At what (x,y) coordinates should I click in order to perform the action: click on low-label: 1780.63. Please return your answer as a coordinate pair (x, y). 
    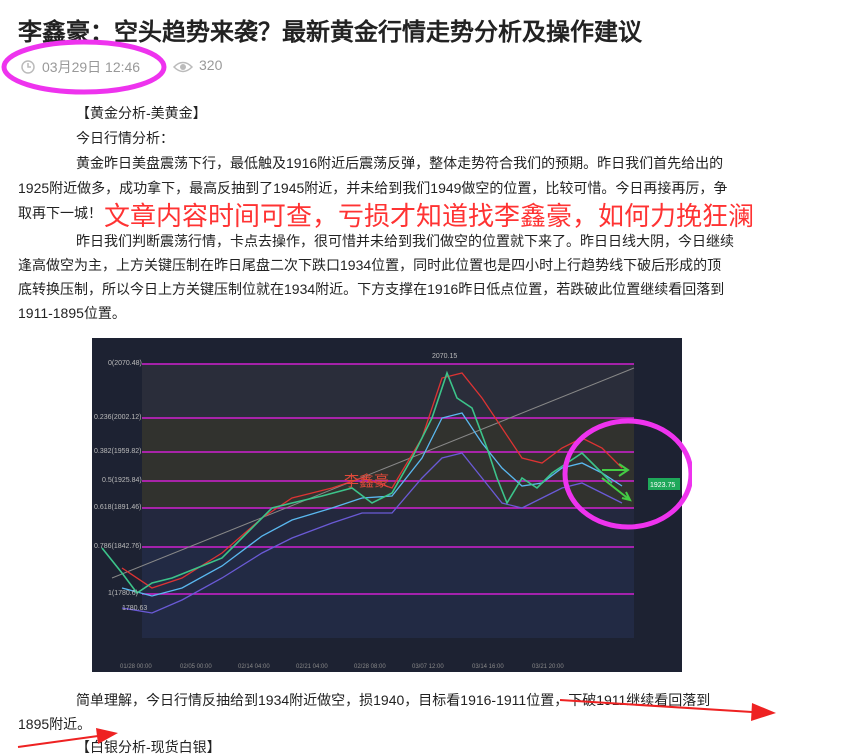
    Looking at the image, I should click on (134, 608).